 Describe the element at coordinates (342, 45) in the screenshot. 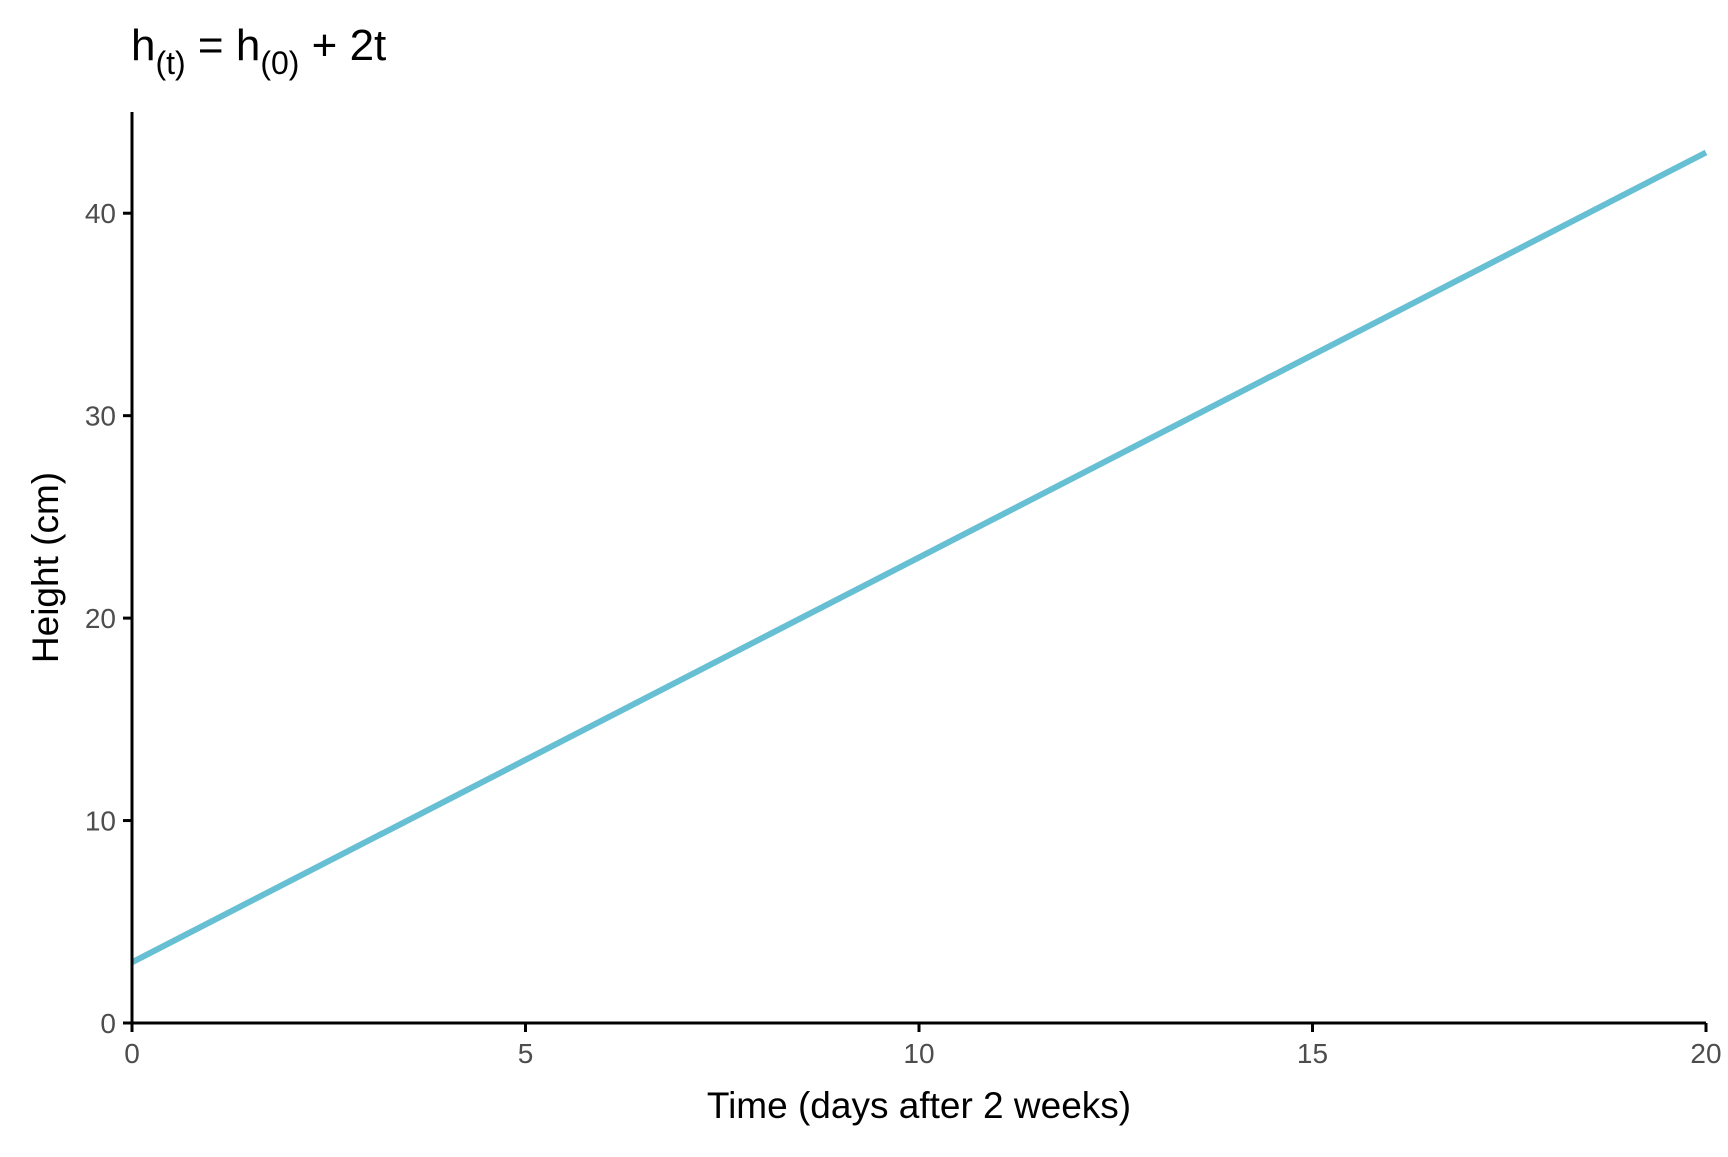

I see `chart-title-tail: + 2t` at that location.